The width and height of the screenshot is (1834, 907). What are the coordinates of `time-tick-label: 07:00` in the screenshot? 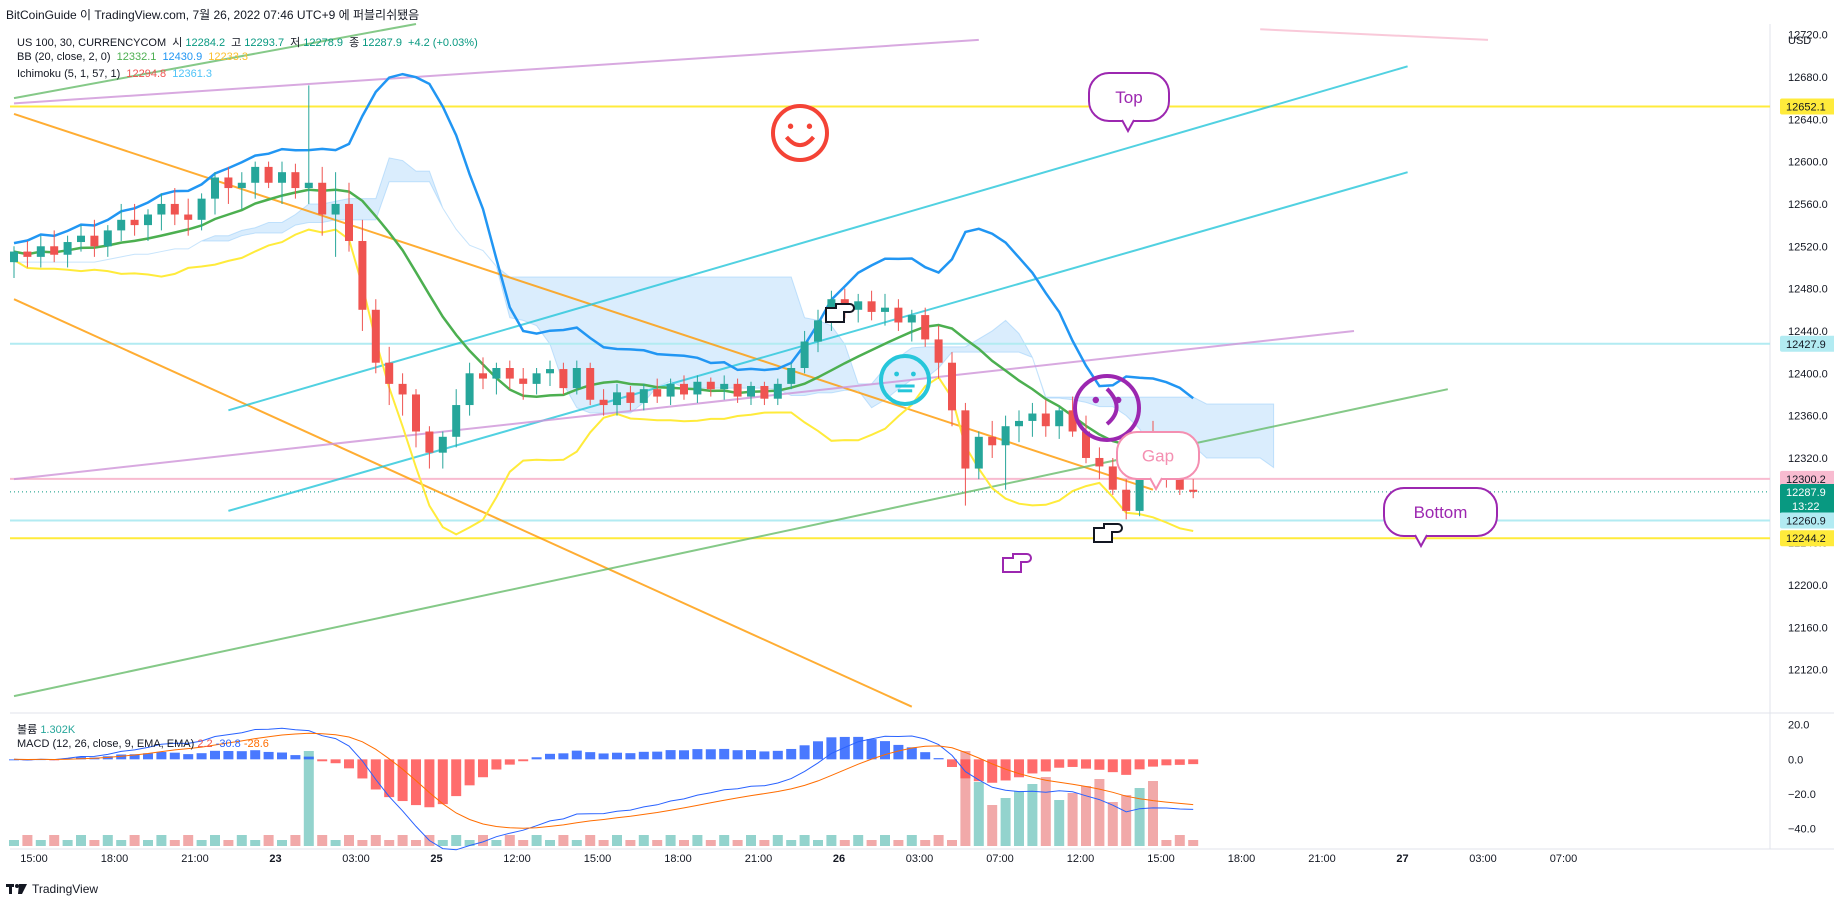 It's located at (1000, 859).